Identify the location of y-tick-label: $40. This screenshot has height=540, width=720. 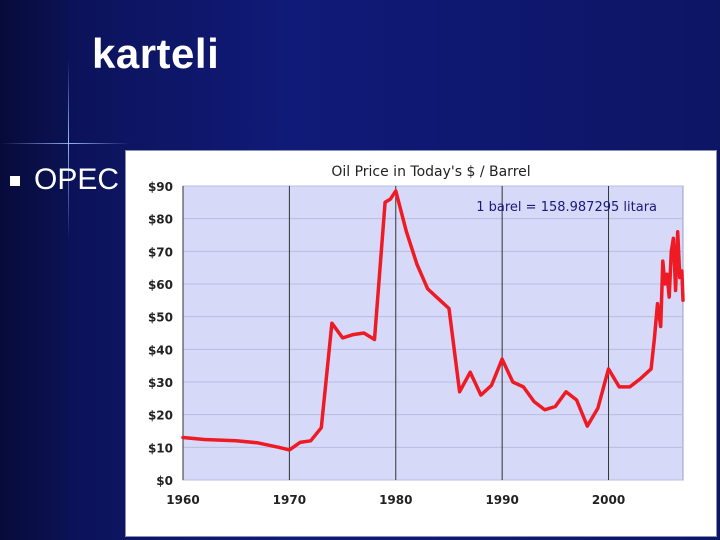
(160, 350).